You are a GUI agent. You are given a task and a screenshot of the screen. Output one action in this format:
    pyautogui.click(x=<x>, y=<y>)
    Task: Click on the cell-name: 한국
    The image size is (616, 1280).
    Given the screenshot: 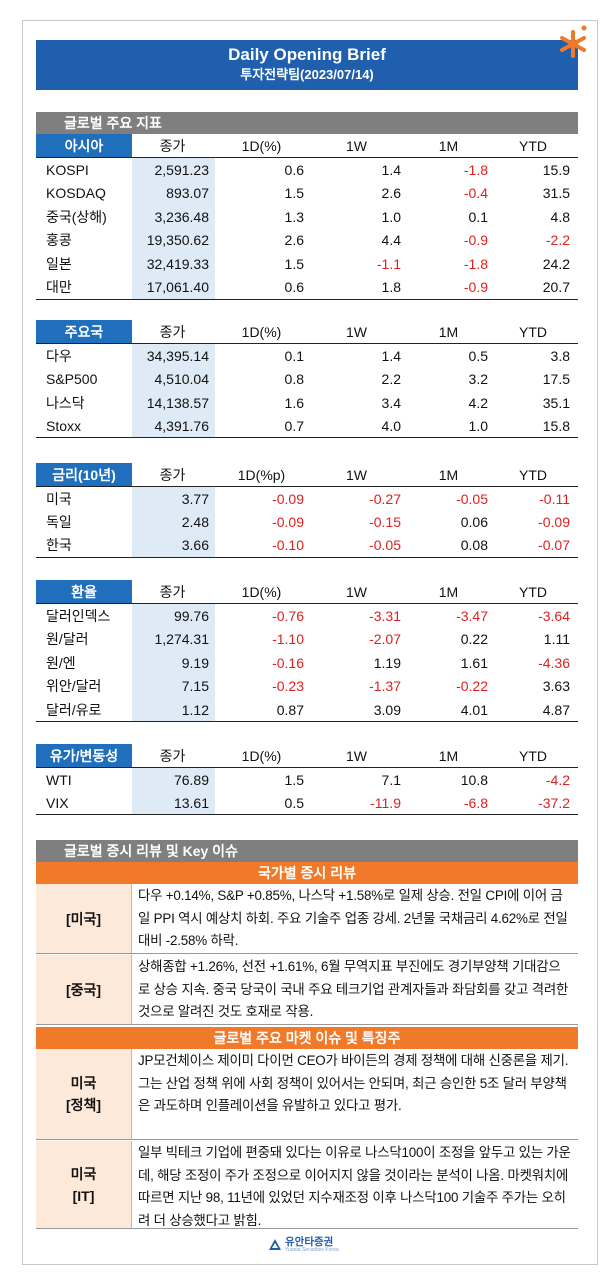 What is the action you would take?
    pyautogui.click(x=84, y=545)
    